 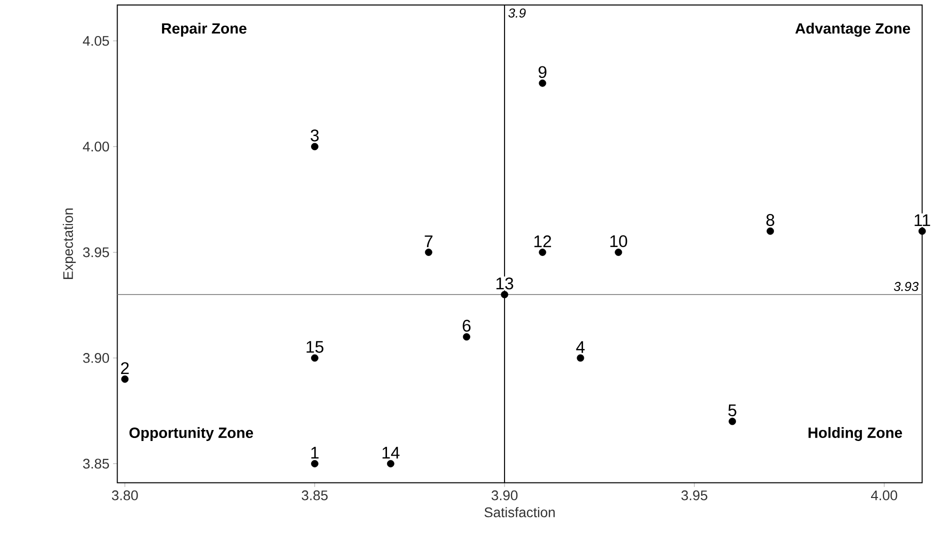 What do you see at coordinates (884, 495) in the screenshot?
I see `x-tick-label: 4.00` at bounding box center [884, 495].